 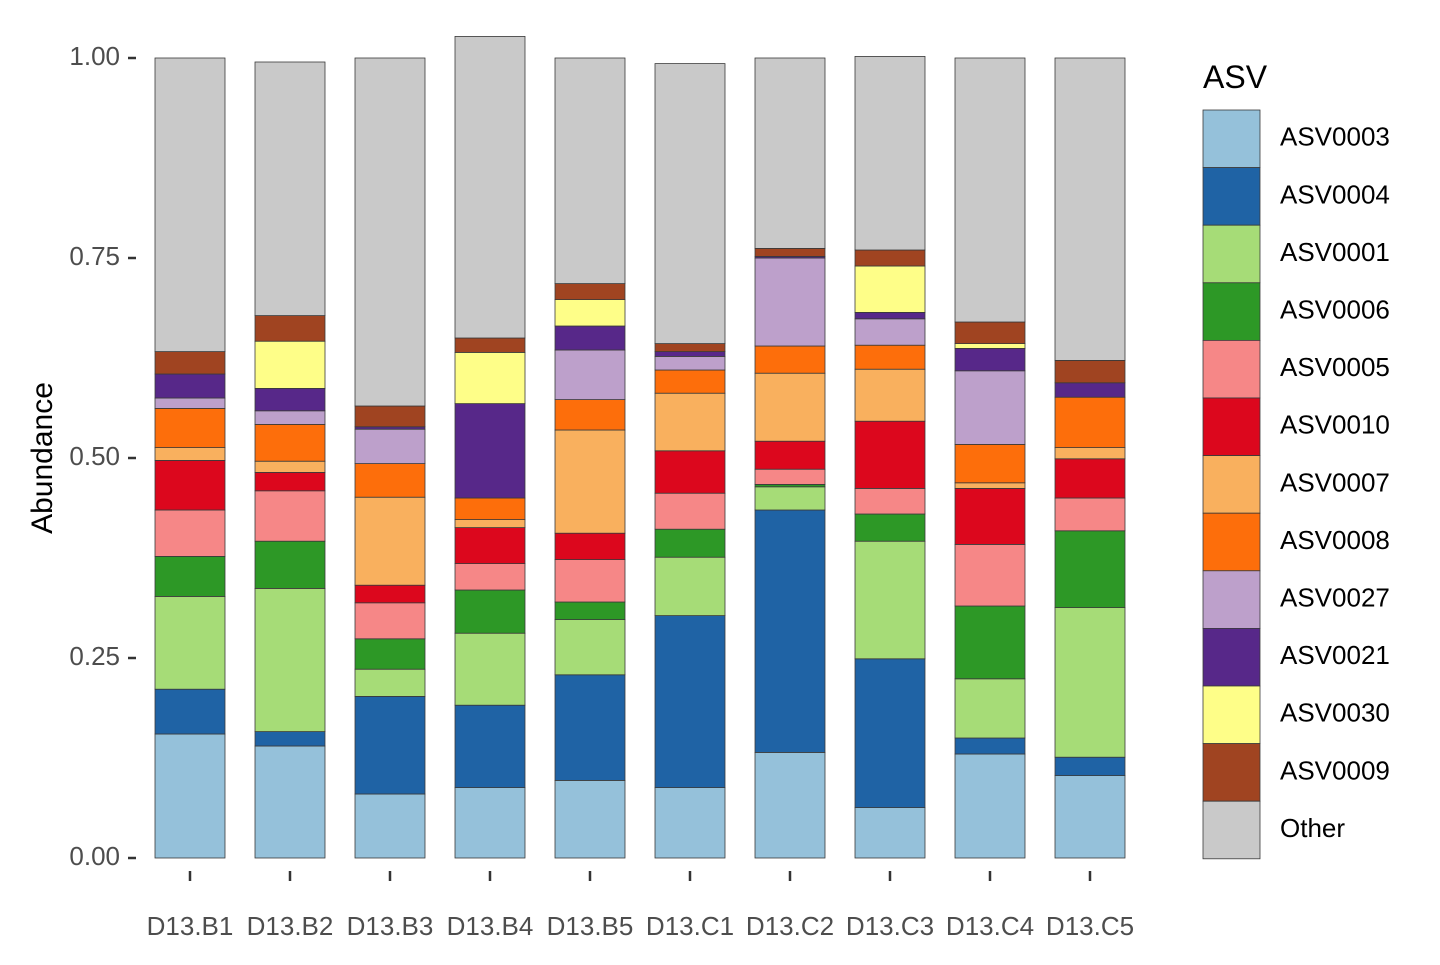 I want to click on legend-label-asv0007: ASV0007, so click(x=1335, y=482).